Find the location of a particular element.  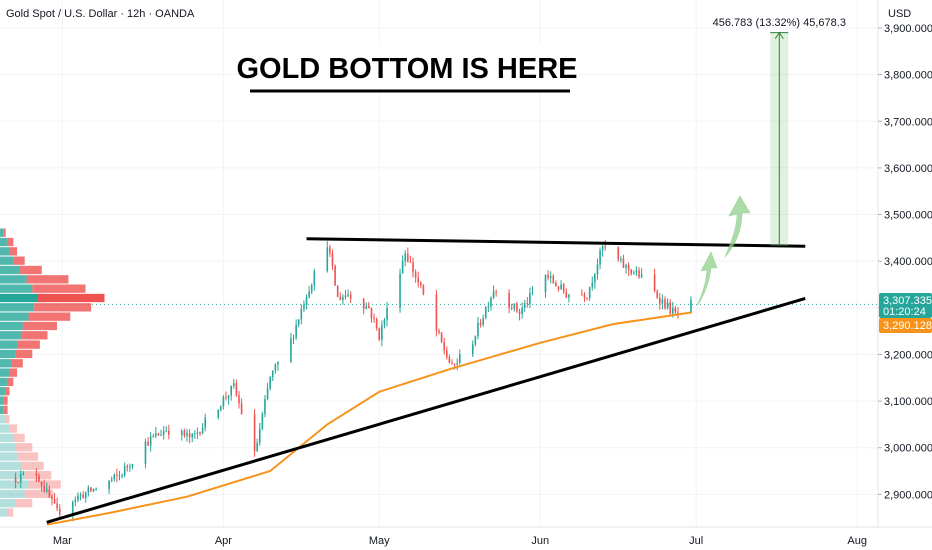

price-tick-label: 3,000.000 is located at coordinates (908, 449).